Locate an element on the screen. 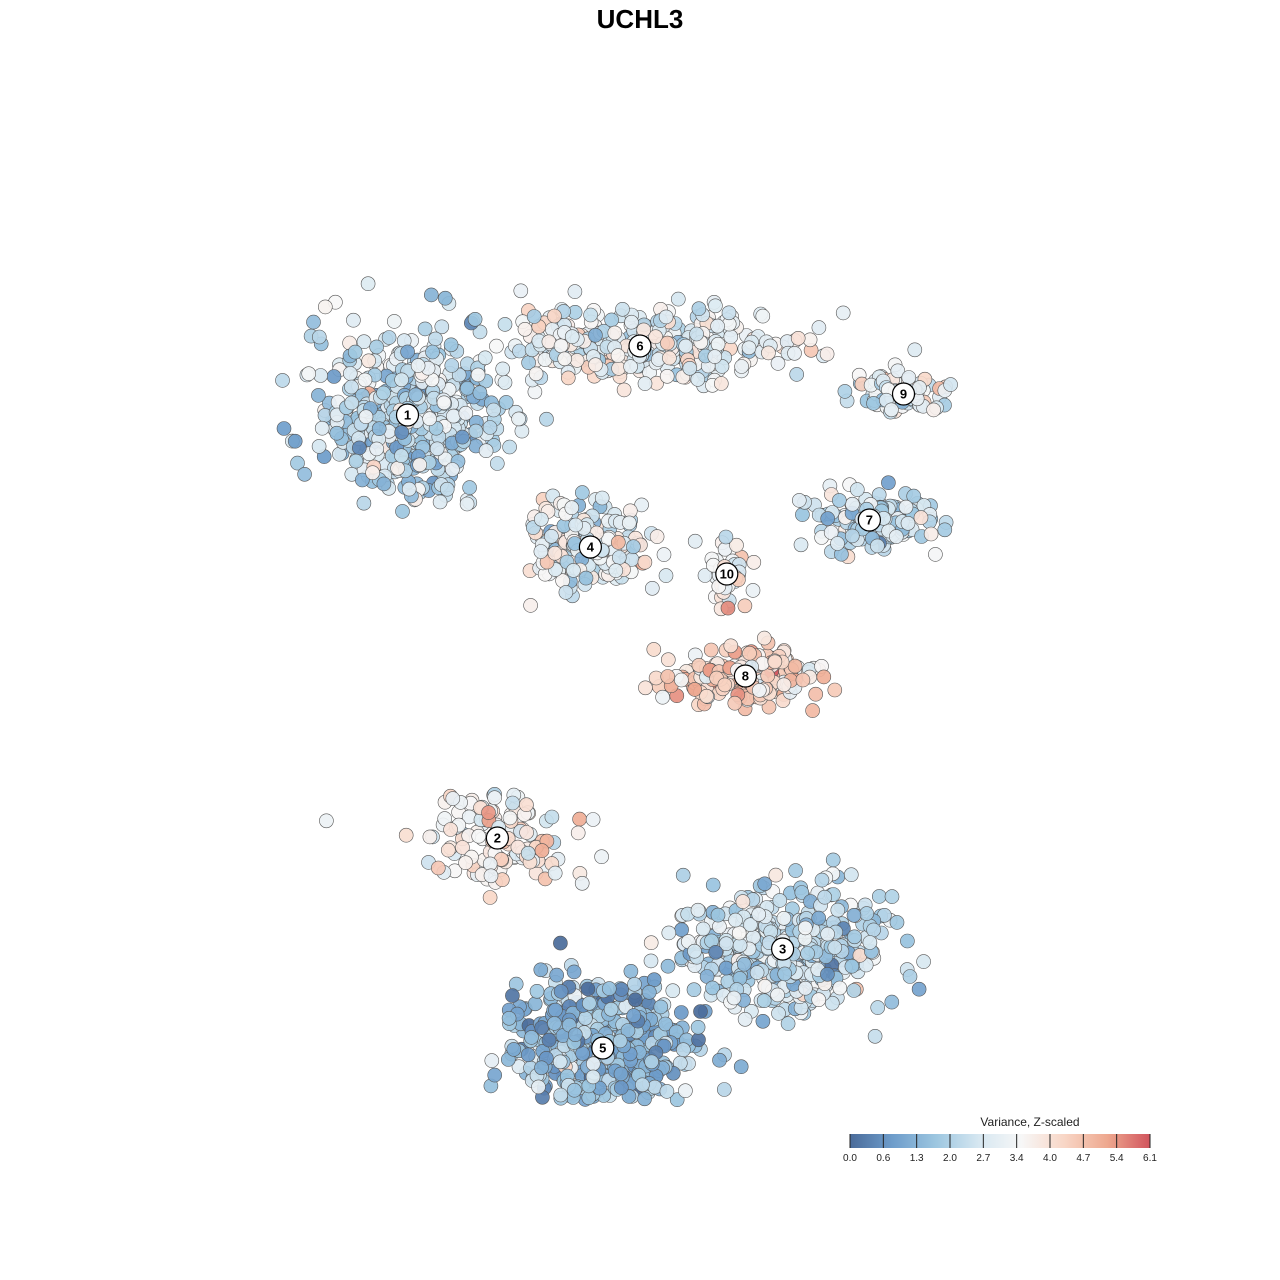 The image size is (1280, 1280). cluster-label-2: 2 is located at coordinates (497, 838).